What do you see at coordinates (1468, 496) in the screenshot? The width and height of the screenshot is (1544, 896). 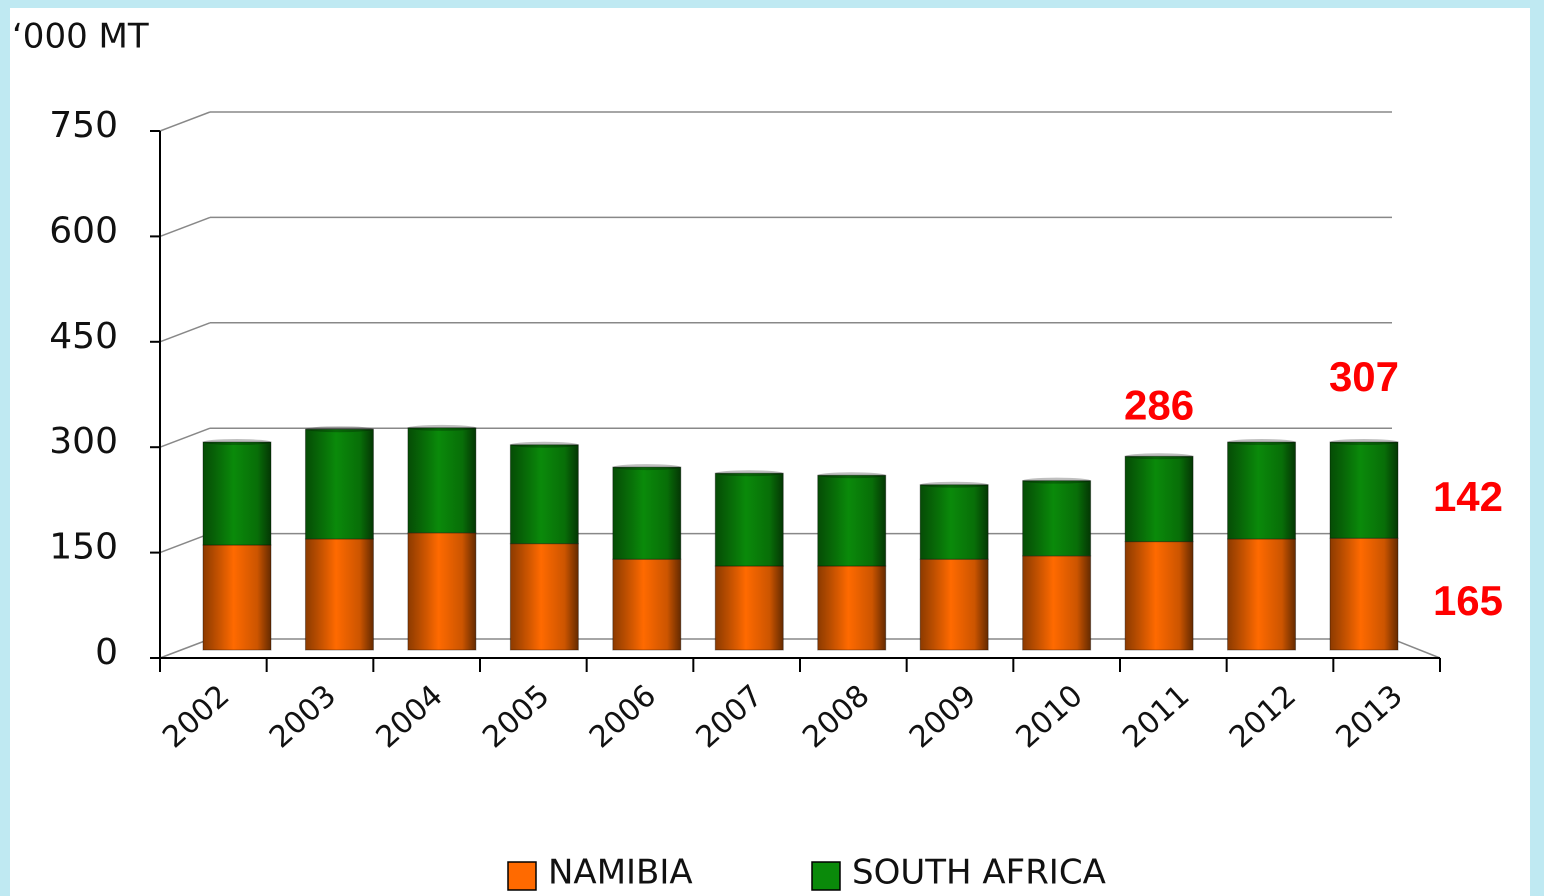 I see `data-label: 142` at bounding box center [1468, 496].